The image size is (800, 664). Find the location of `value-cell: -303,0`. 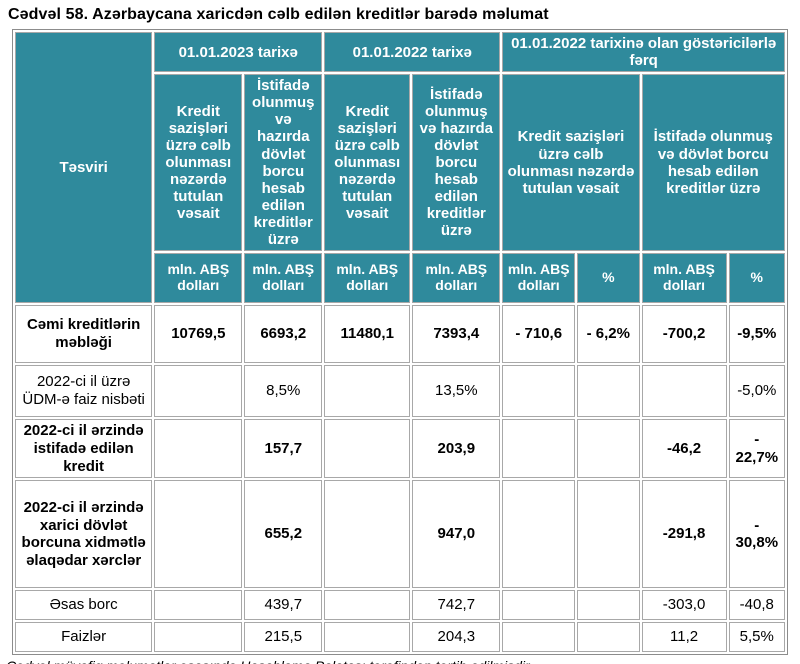

value-cell: -303,0 is located at coordinates (684, 605).